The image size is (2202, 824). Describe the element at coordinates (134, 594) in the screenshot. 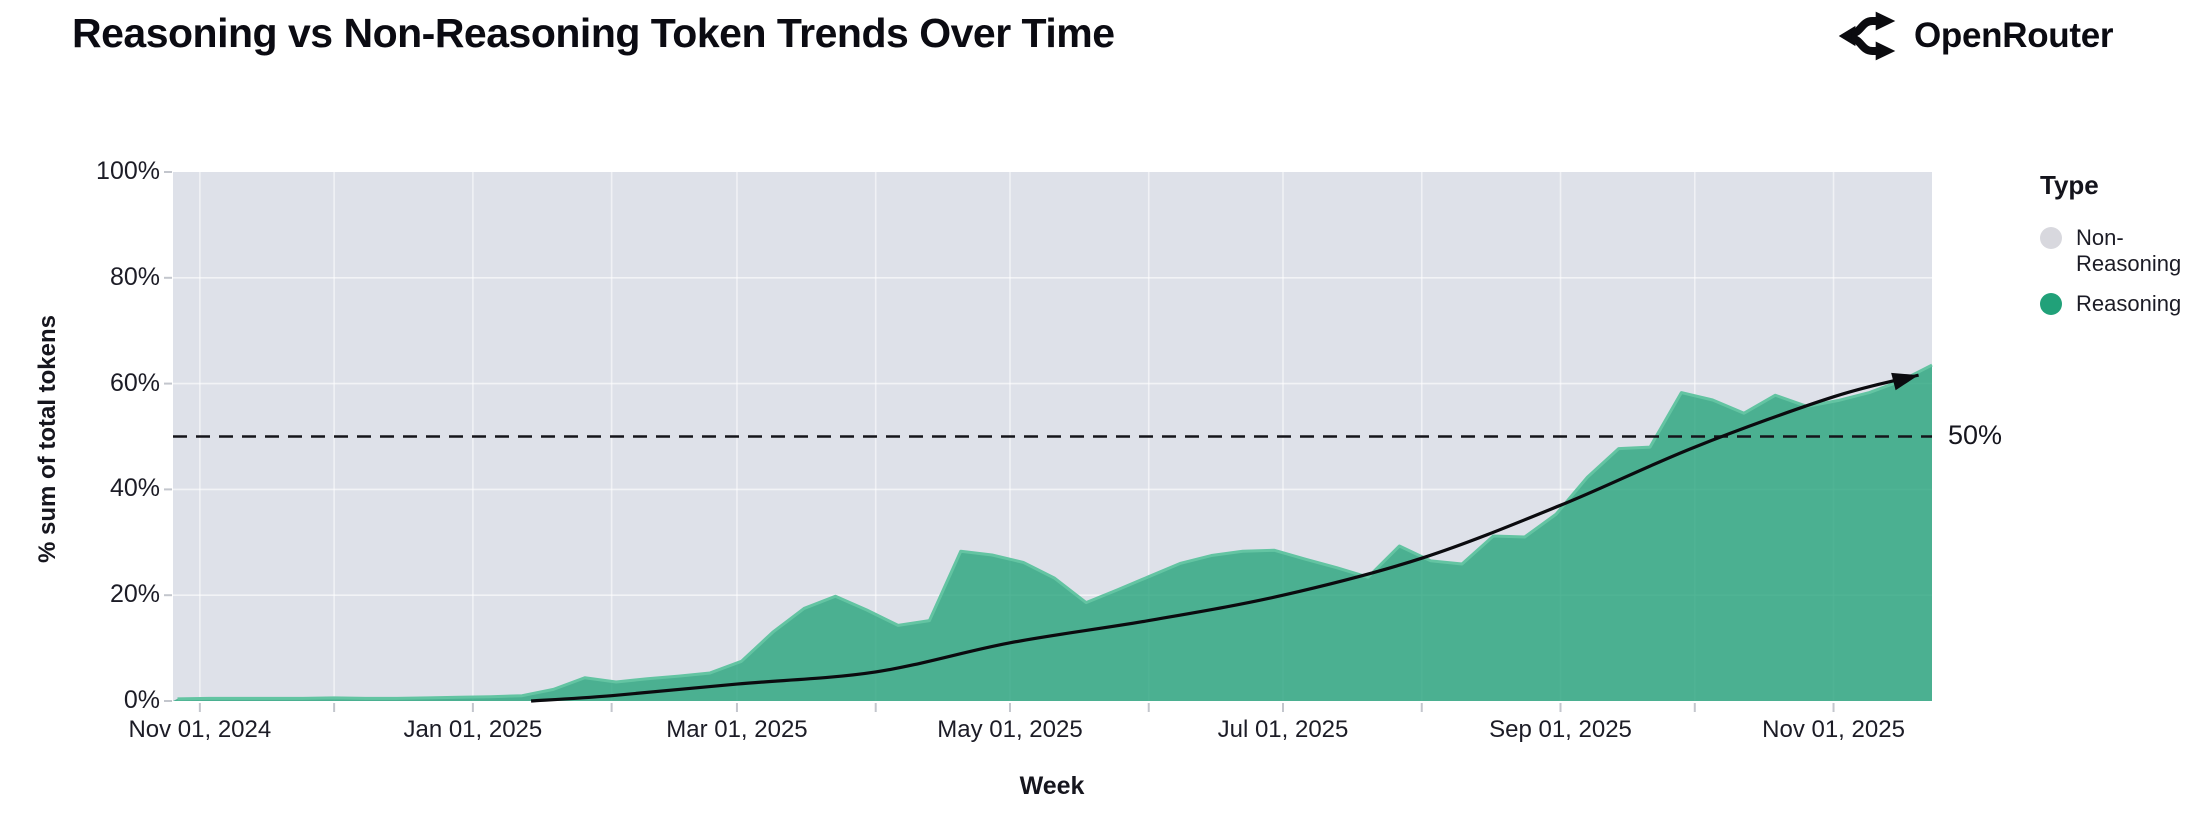

I see `y-tick-label: 20%` at that location.